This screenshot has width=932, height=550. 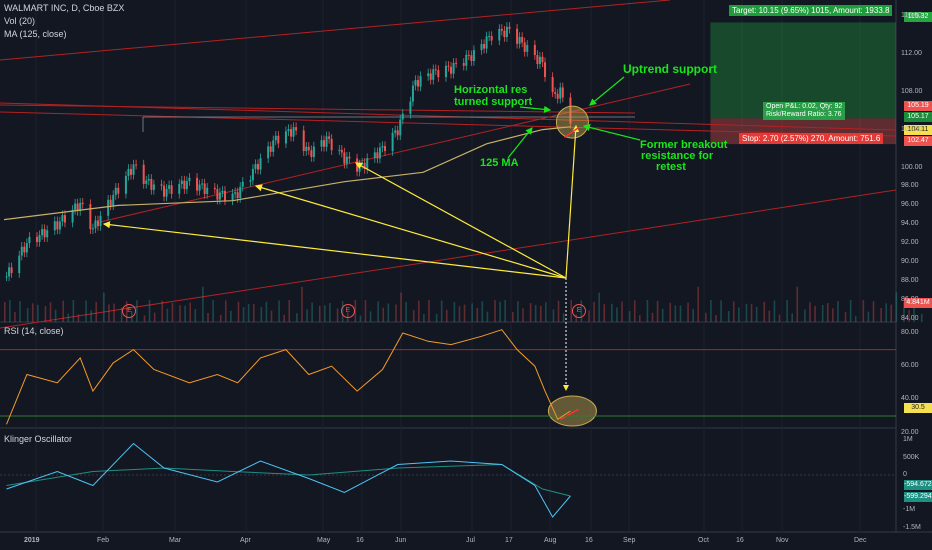 I want to click on symbol-legend: WALMART INC, D, Cboe BZX, so click(x=64, y=8).